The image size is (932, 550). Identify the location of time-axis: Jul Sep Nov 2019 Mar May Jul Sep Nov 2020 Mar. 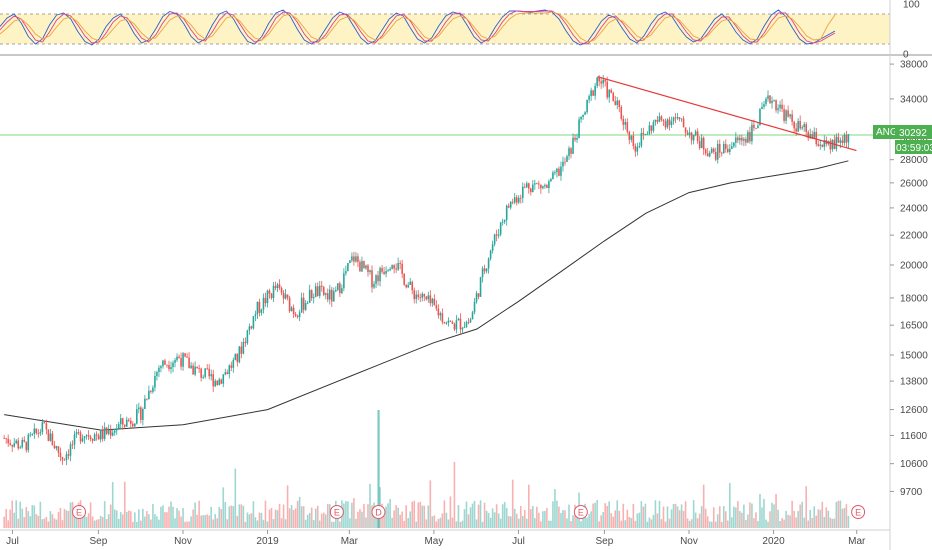
(436, 538).